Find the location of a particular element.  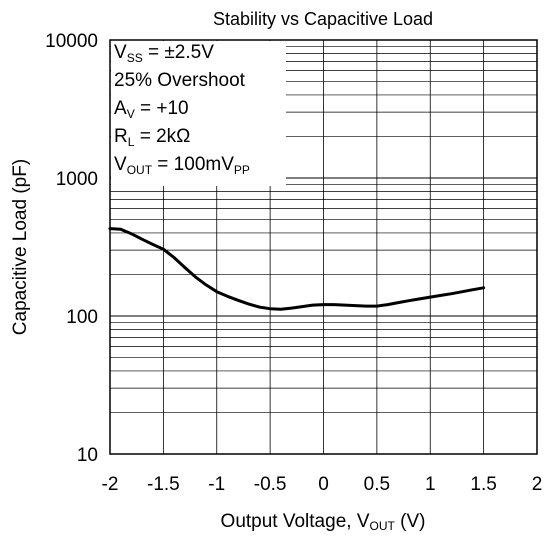

x-tick-label: 0 is located at coordinates (323, 484).